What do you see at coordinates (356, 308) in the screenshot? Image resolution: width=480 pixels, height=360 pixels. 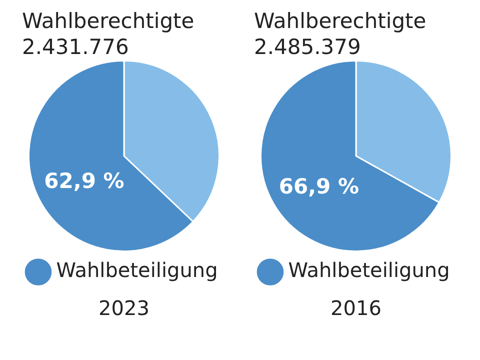 I see `text: 2016` at bounding box center [356, 308].